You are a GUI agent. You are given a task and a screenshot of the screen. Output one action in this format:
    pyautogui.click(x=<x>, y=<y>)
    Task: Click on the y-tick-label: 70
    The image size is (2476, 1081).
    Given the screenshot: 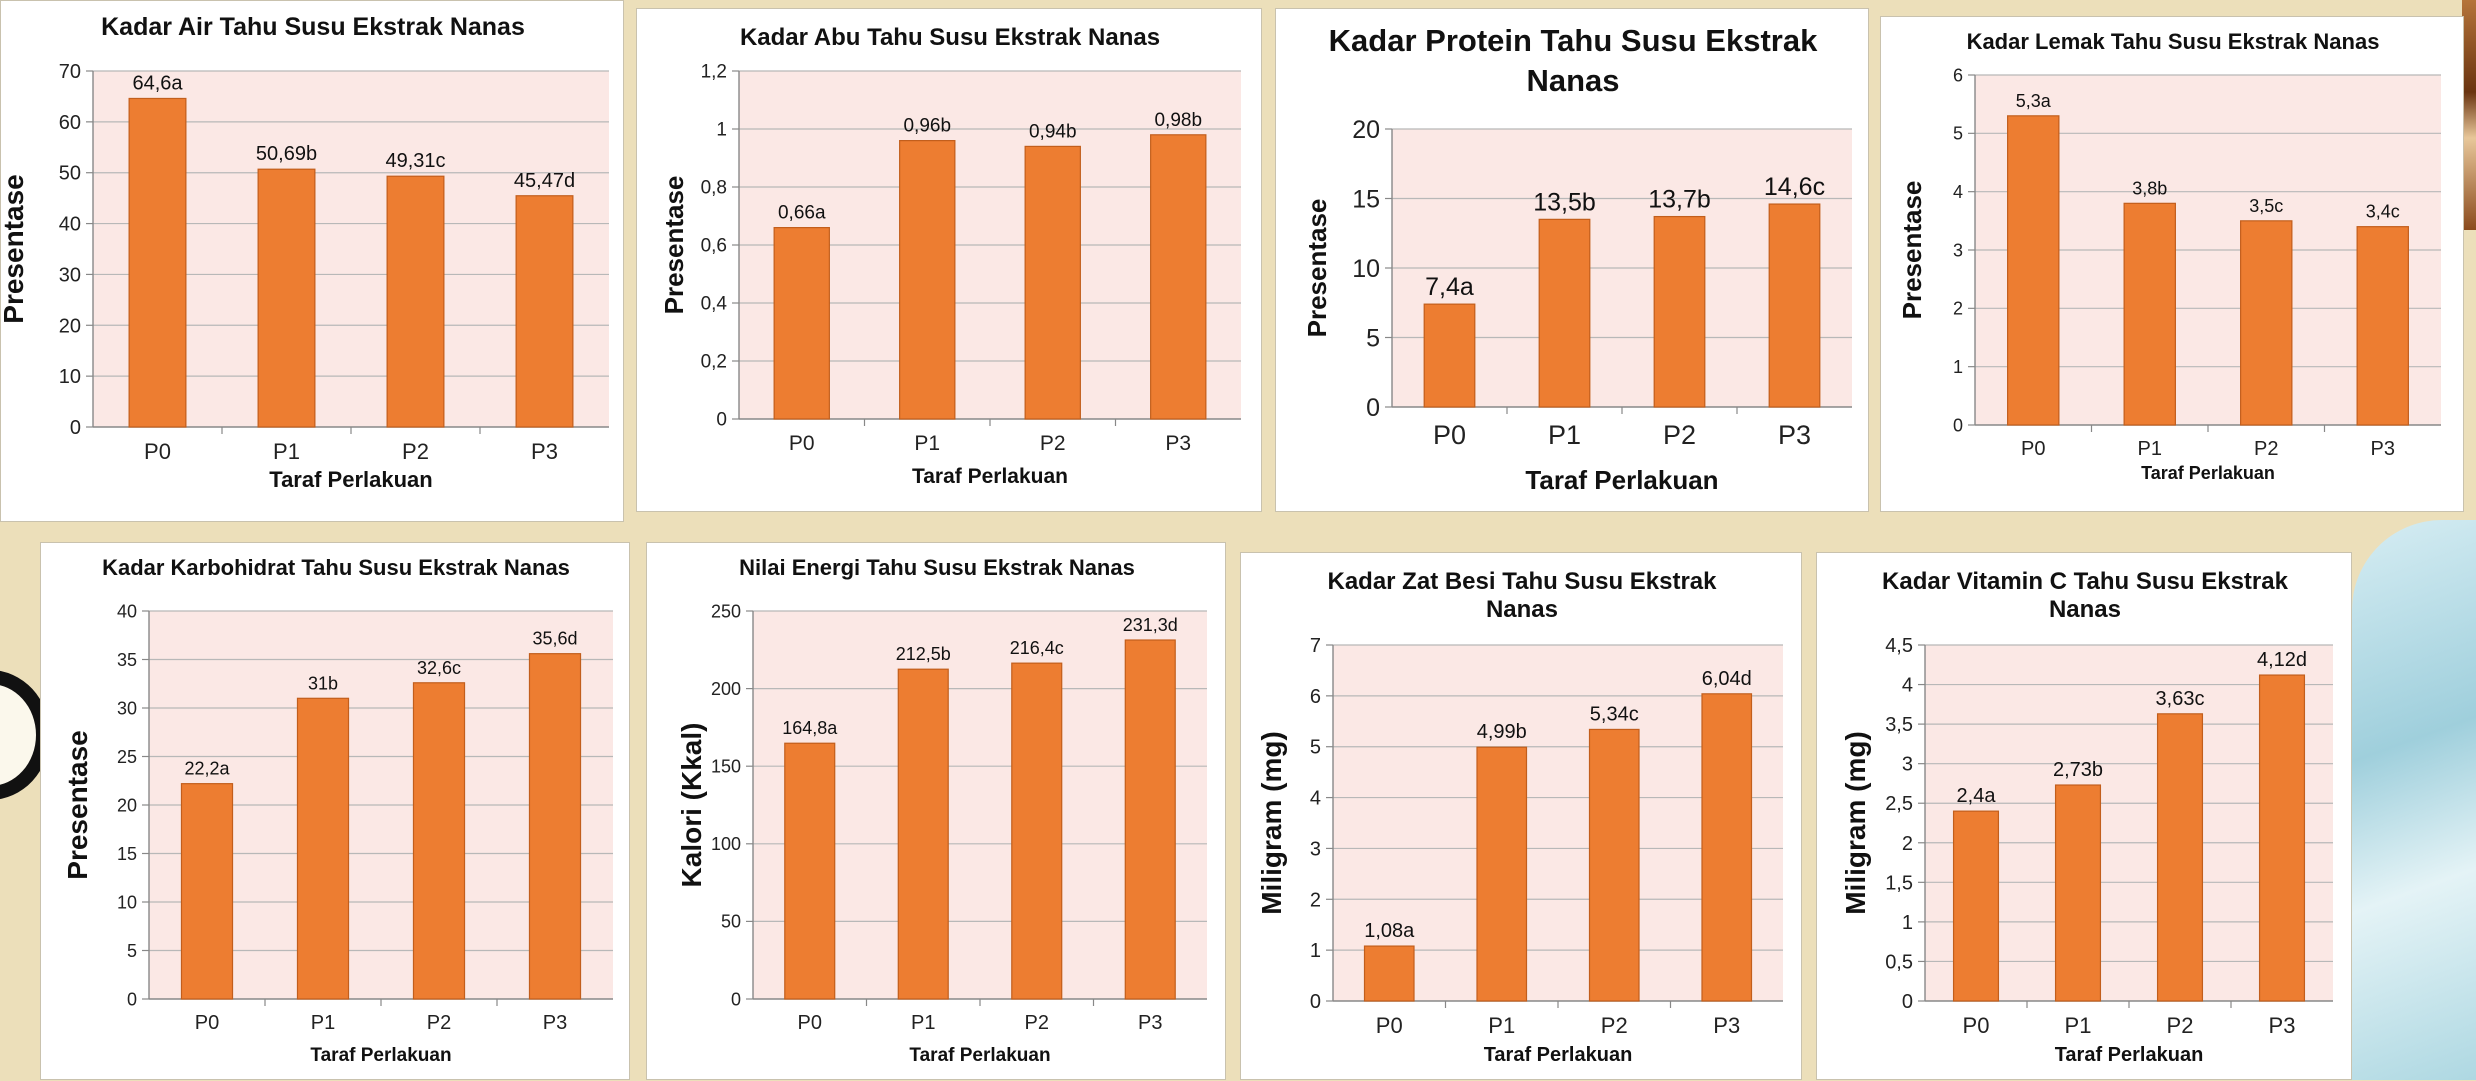 What is the action you would take?
    pyautogui.click(x=70, y=72)
    